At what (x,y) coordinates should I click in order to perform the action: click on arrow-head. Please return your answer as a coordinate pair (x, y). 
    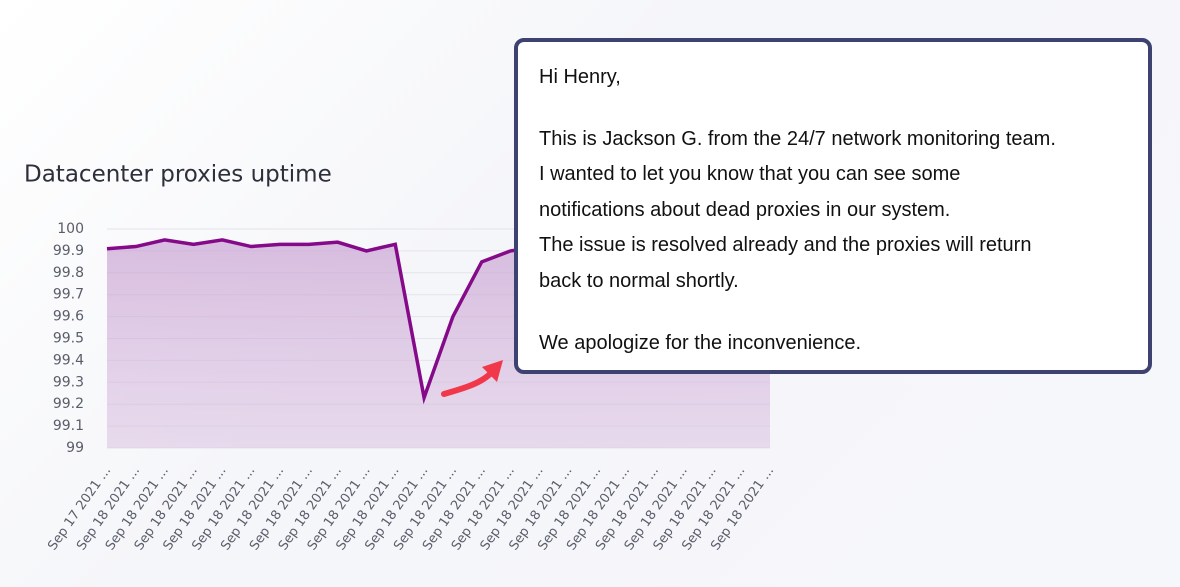
    Looking at the image, I should click on (492, 371).